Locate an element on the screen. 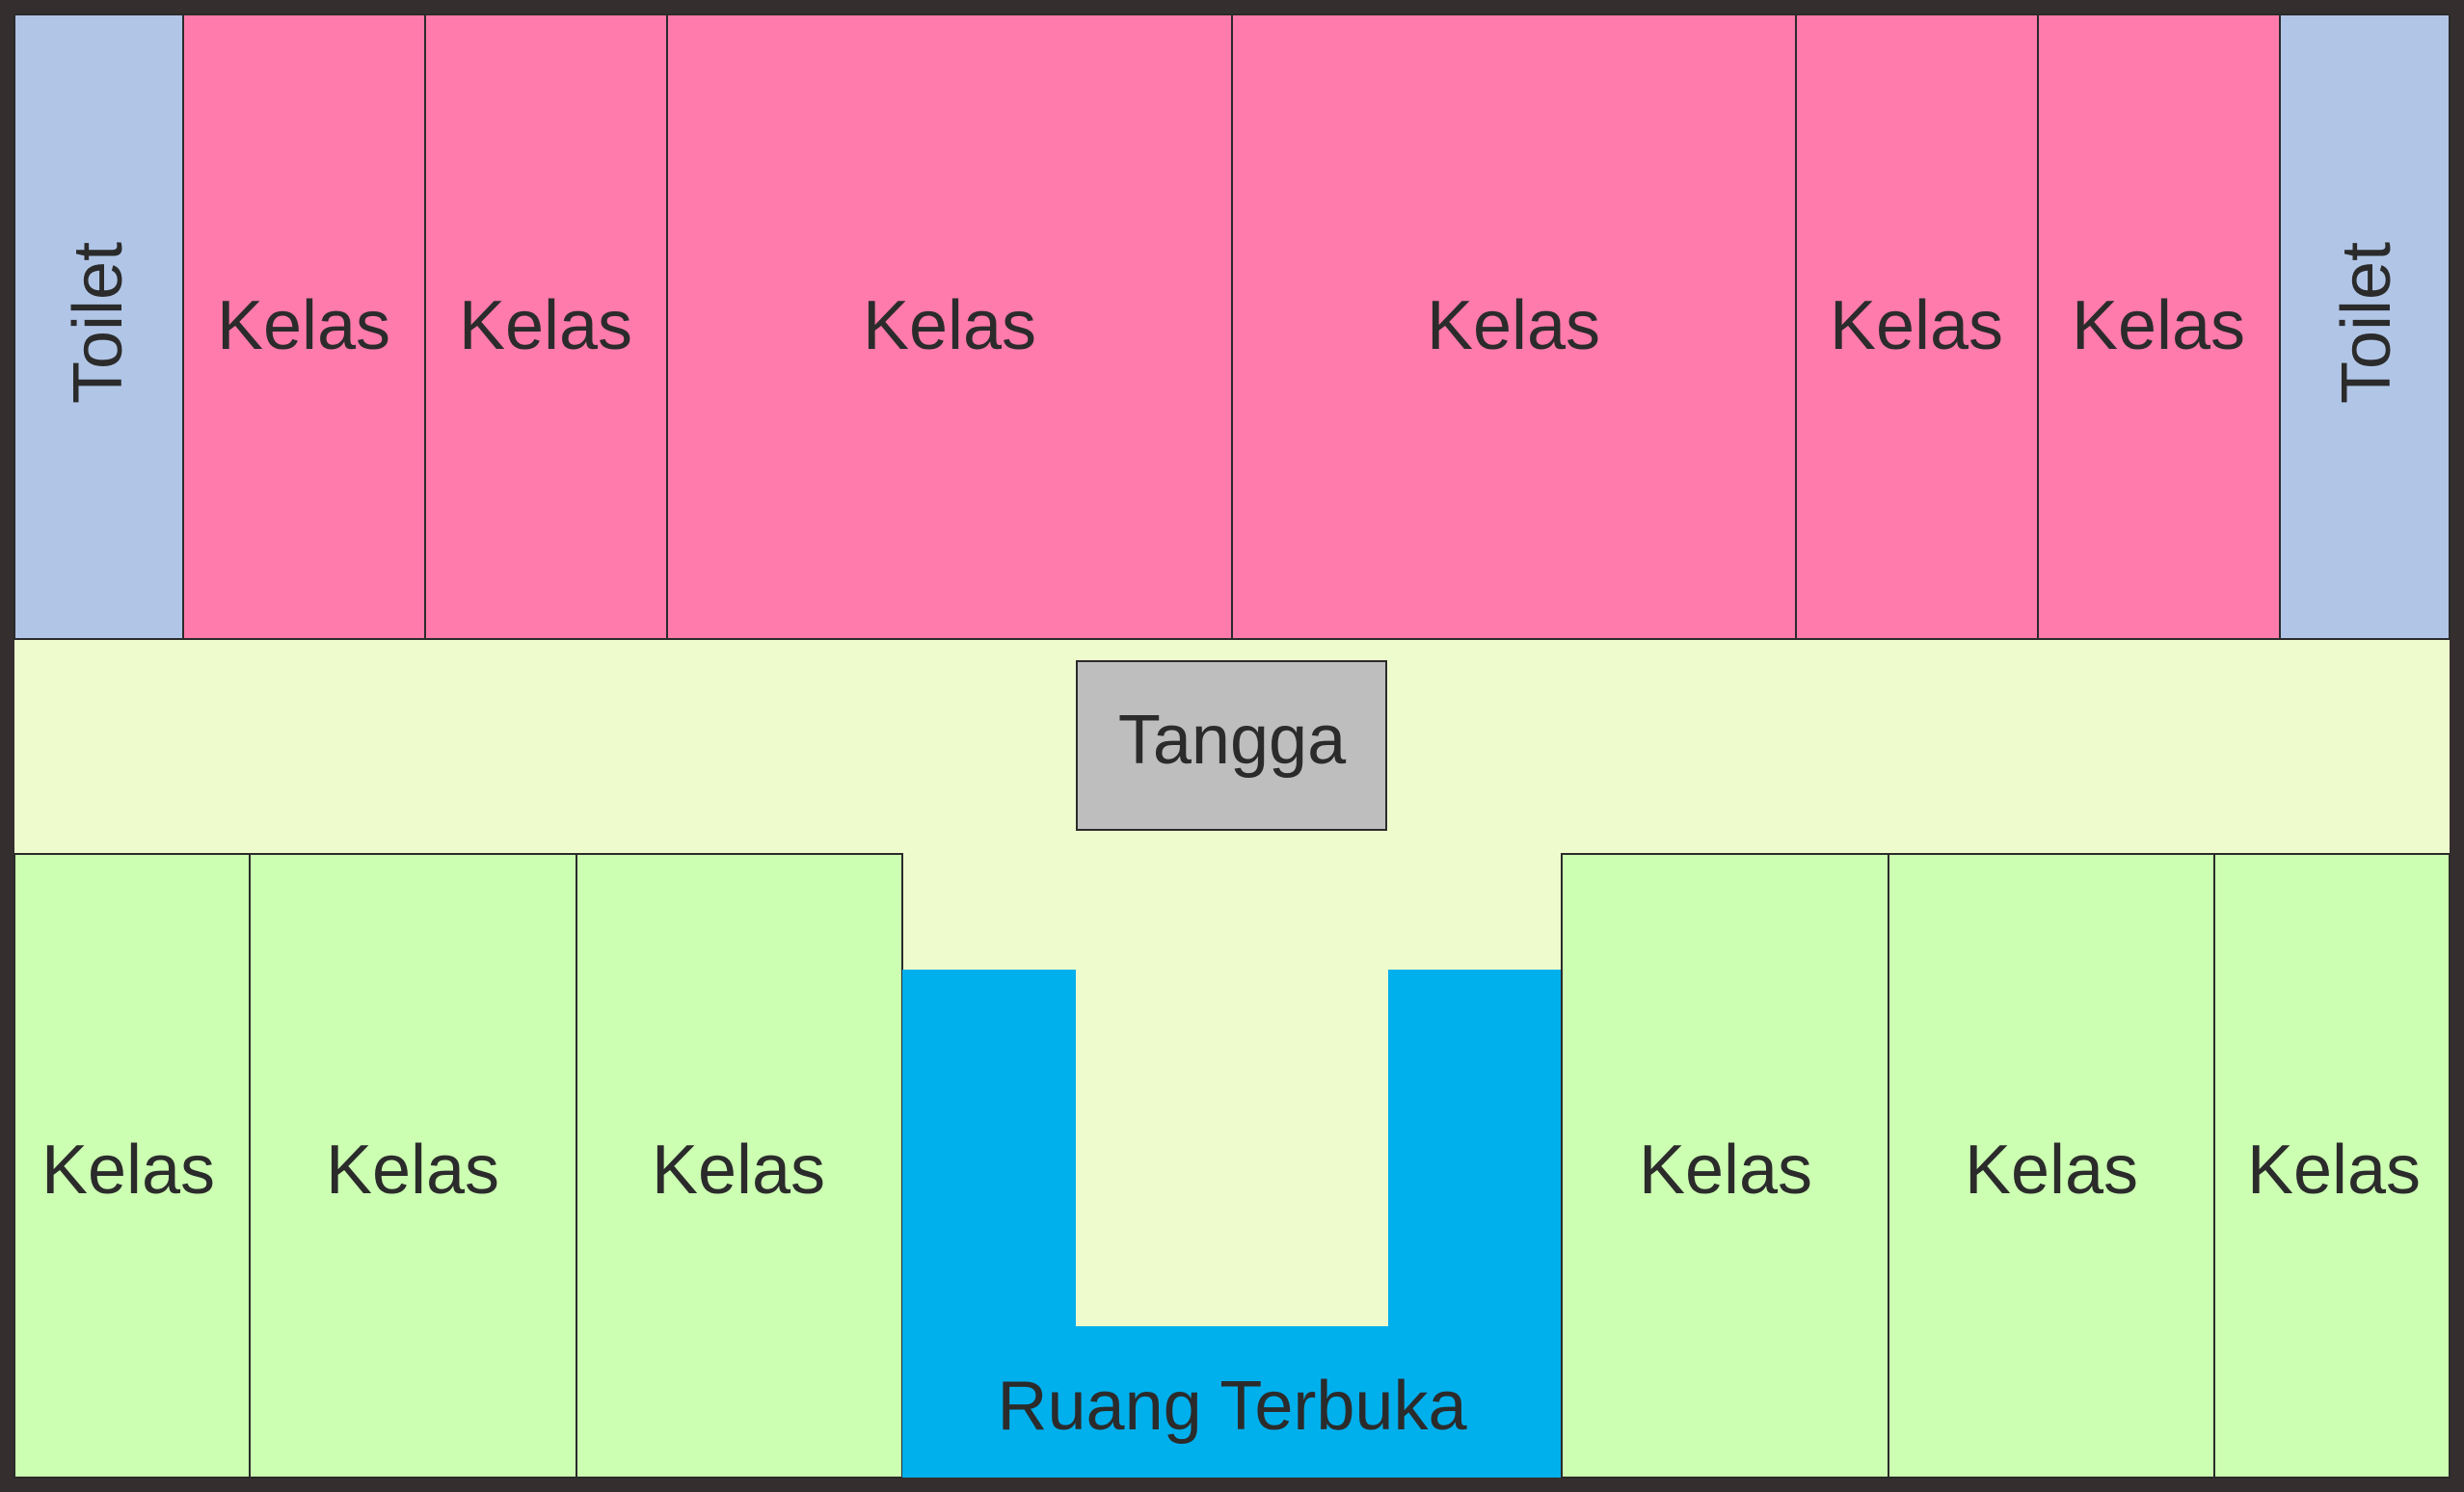  classroom-top-2-label: Kelas is located at coordinates (546, 325).